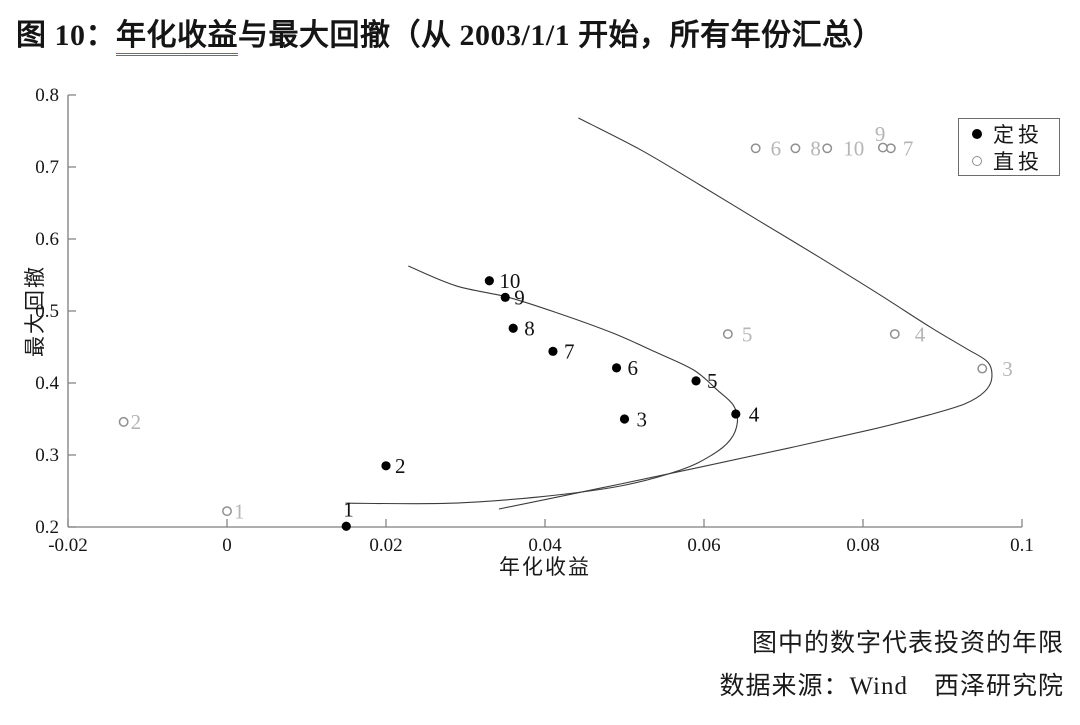 The width and height of the screenshot is (1080, 725). I want to click on captions-block: 图中的数字代表投资的年限 数据来源：Wind 西泽研究院, so click(891, 665).